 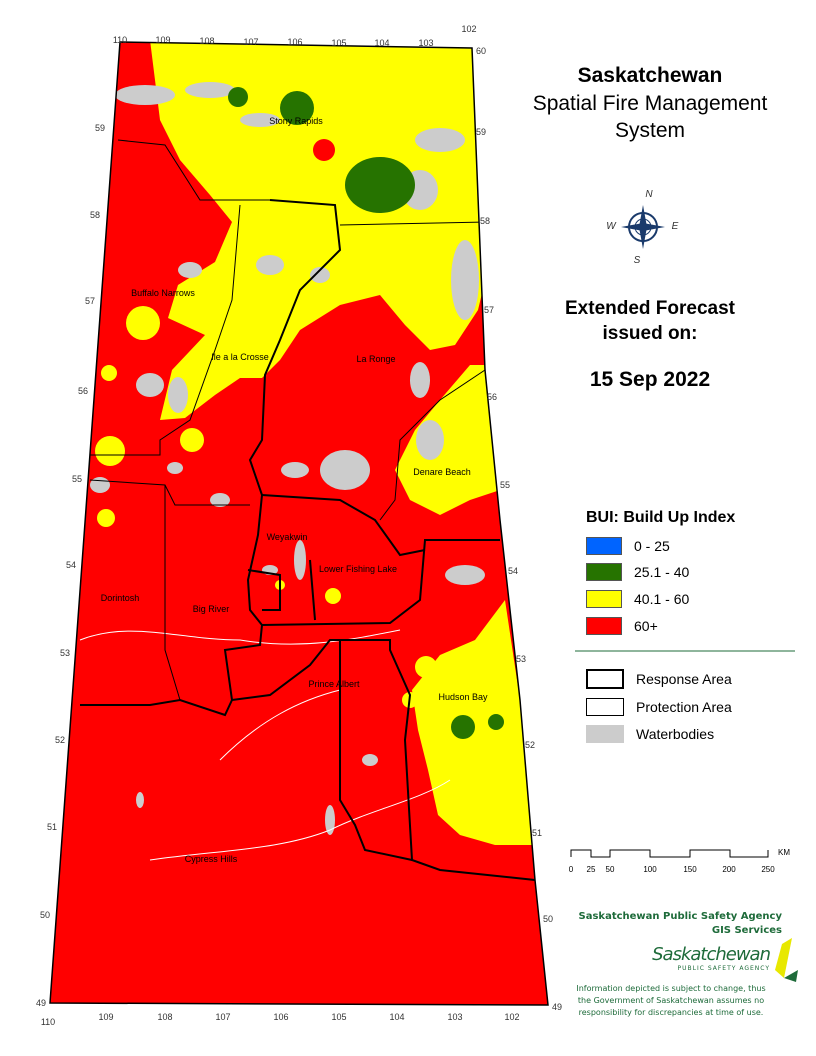 I want to click on label-denare-beach: Denare Beach, so click(x=442, y=472).